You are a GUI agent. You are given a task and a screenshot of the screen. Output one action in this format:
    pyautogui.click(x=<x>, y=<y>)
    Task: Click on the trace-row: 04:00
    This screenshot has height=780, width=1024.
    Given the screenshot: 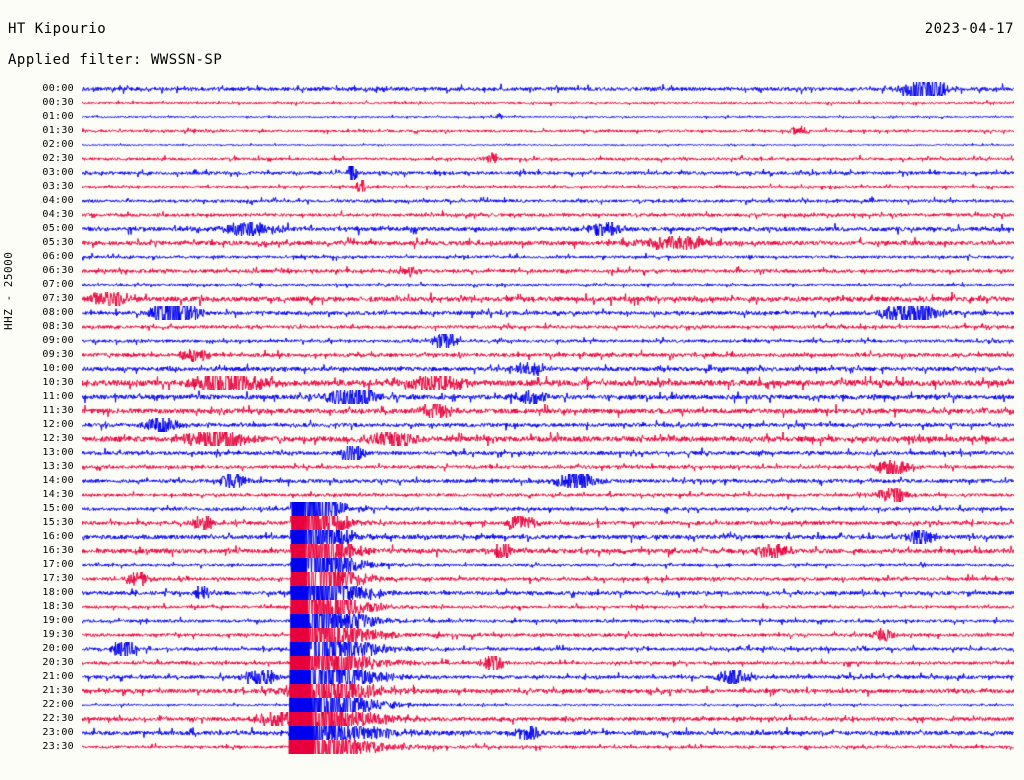 What is the action you would take?
    pyautogui.click(x=512, y=201)
    